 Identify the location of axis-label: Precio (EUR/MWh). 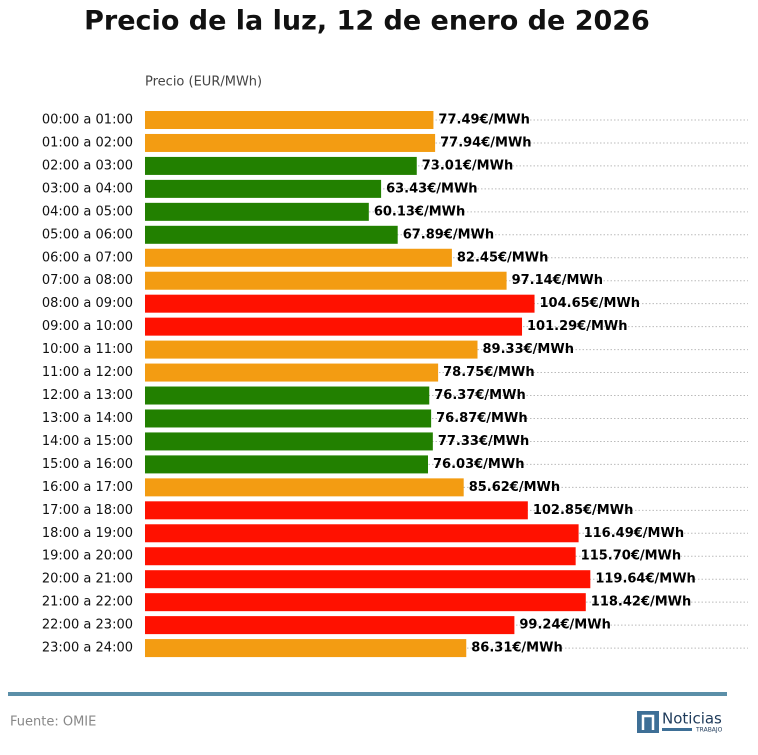
(203, 82).